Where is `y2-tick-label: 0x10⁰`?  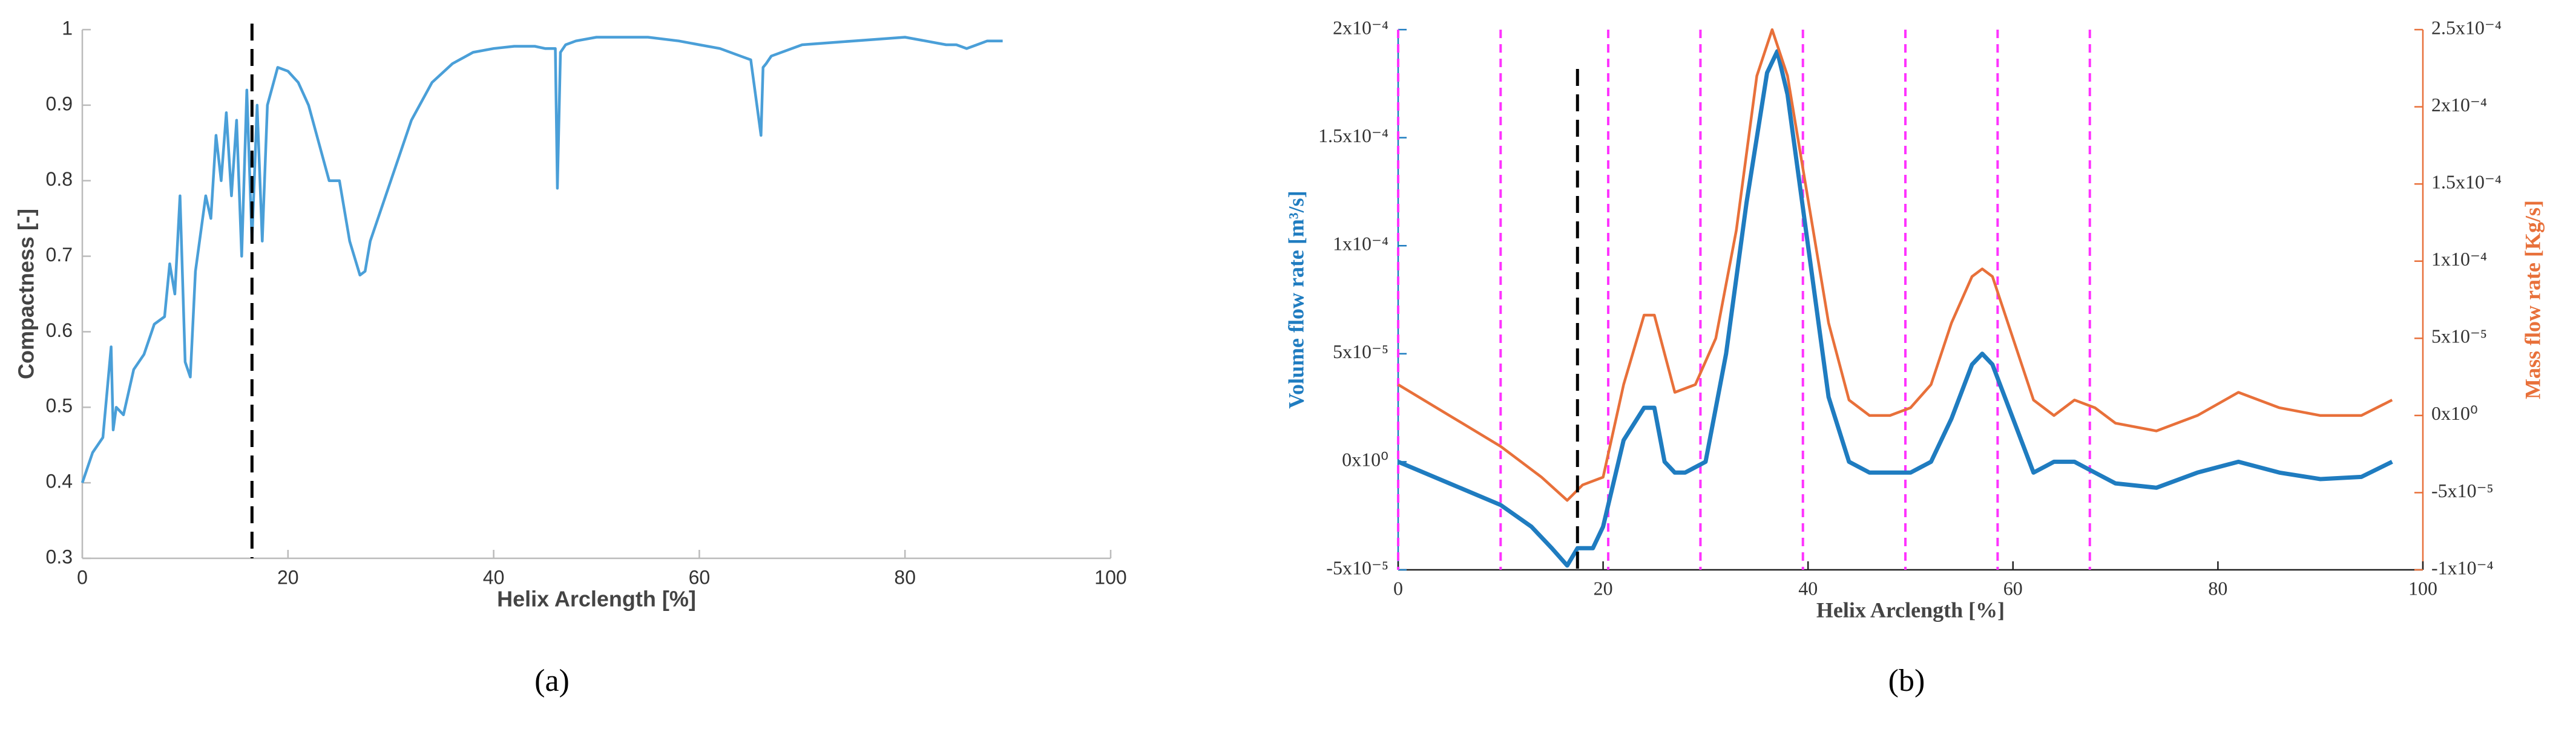
y2-tick-label: 0x10⁰ is located at coordinates (2454, 413).